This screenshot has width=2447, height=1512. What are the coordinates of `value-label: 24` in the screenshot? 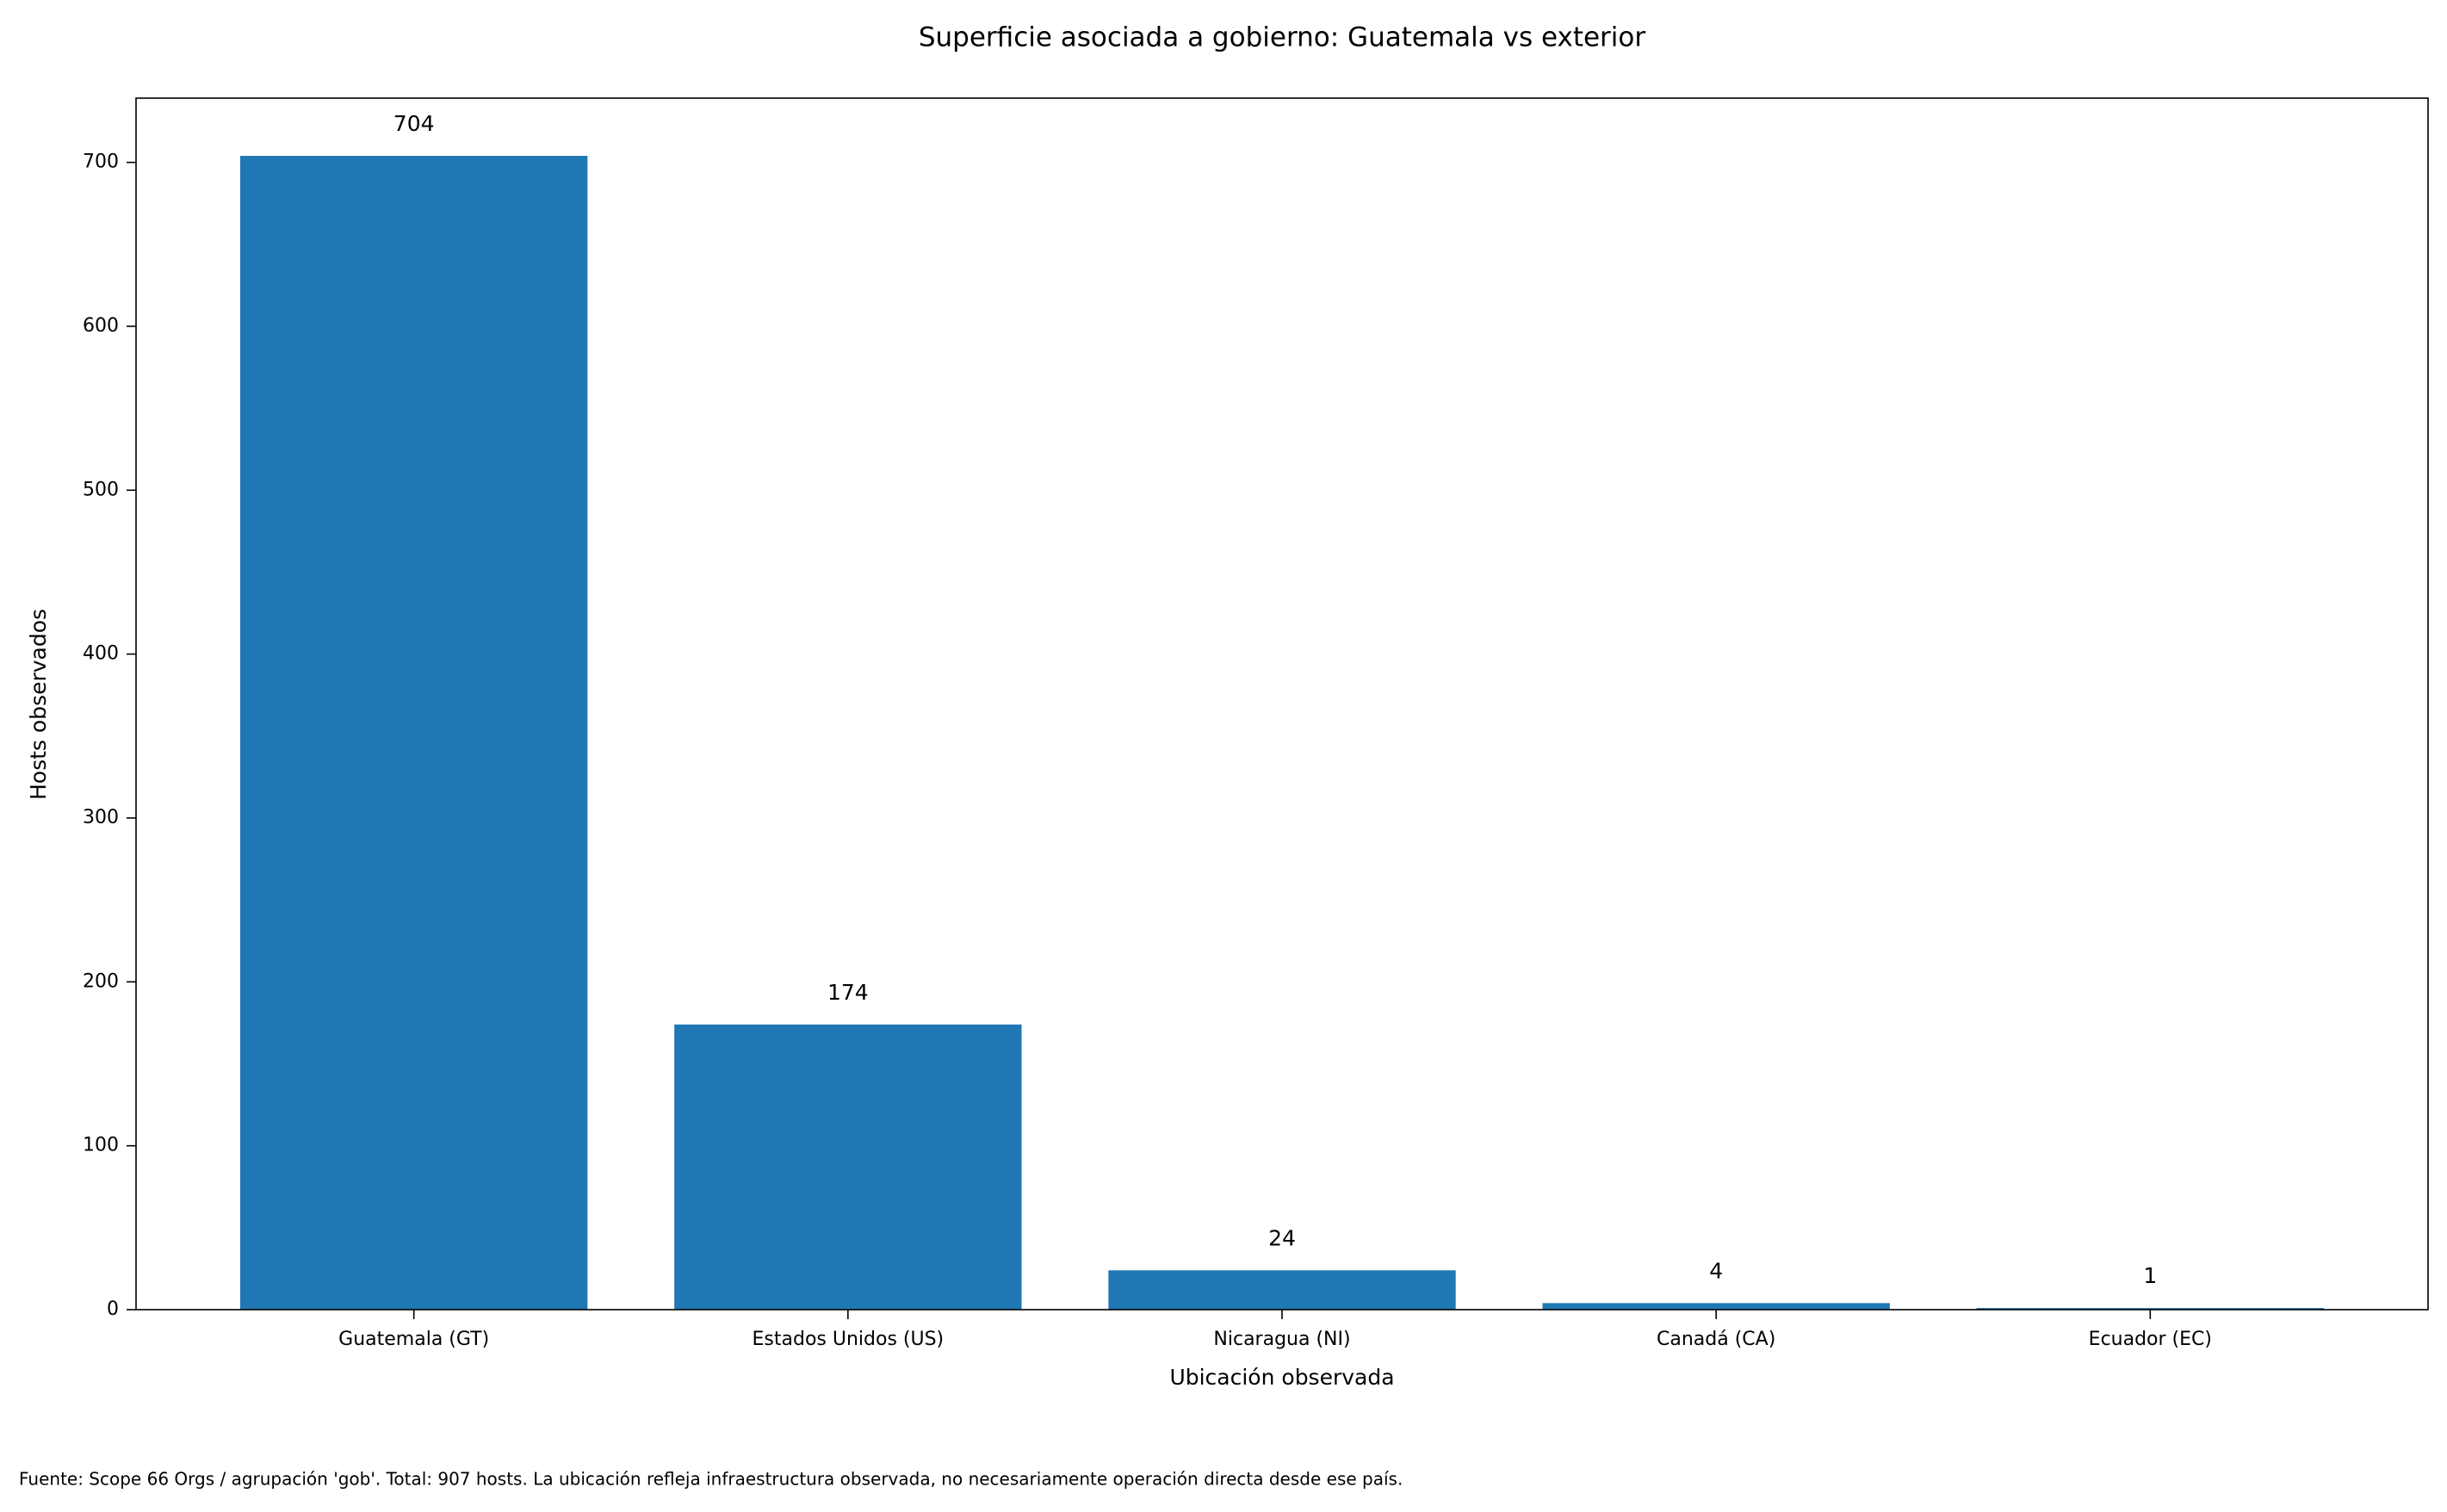 It's located at (1282, 1237).